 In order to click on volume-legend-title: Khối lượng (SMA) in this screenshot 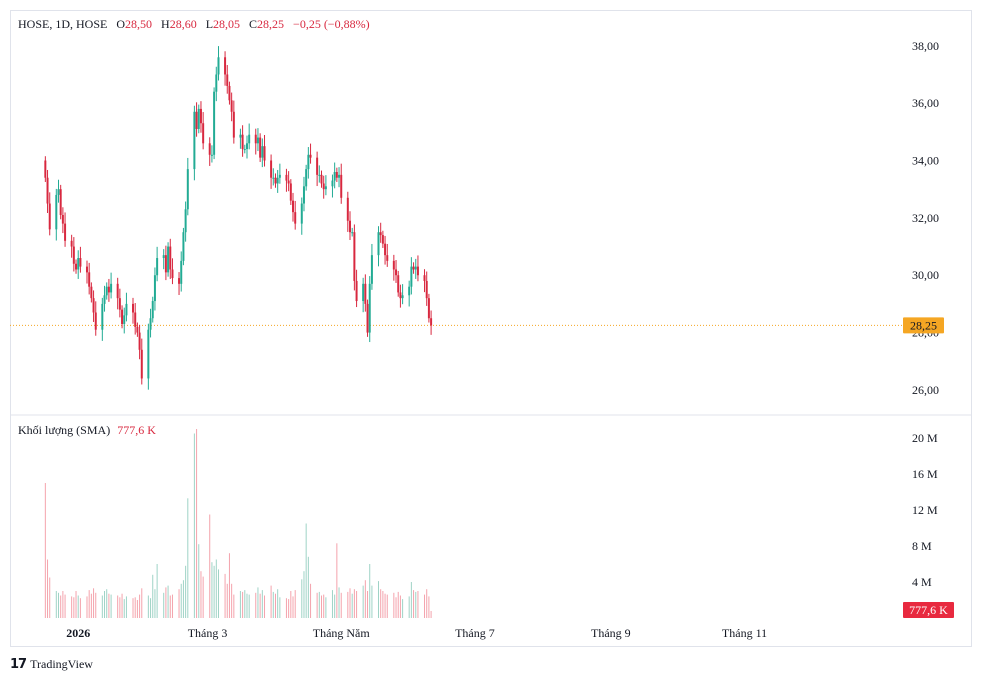, I will do `click(64, 430)`.